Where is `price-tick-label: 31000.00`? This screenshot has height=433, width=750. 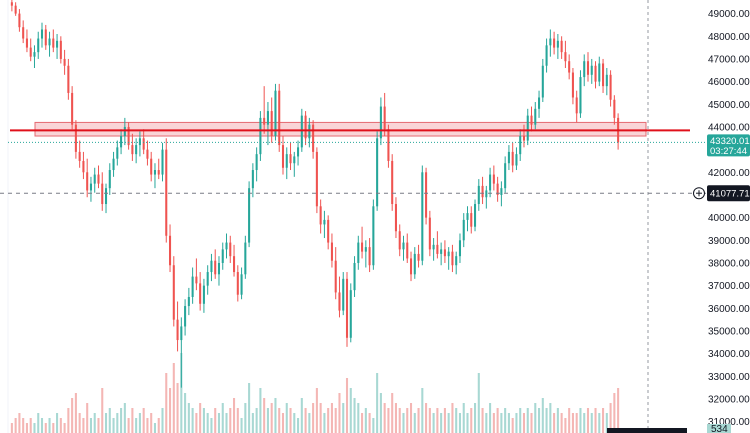 price-tick-label: 31000.00 is located at coordinates (729, 422).